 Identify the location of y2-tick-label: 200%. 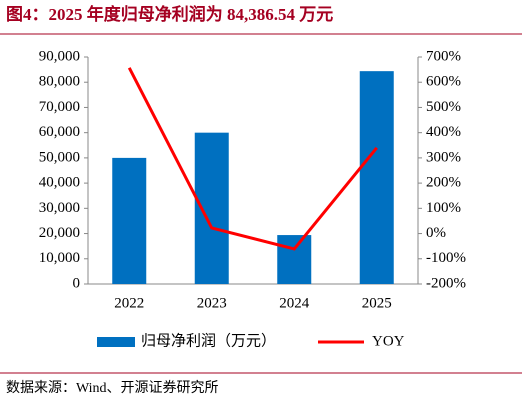
(443, 183).